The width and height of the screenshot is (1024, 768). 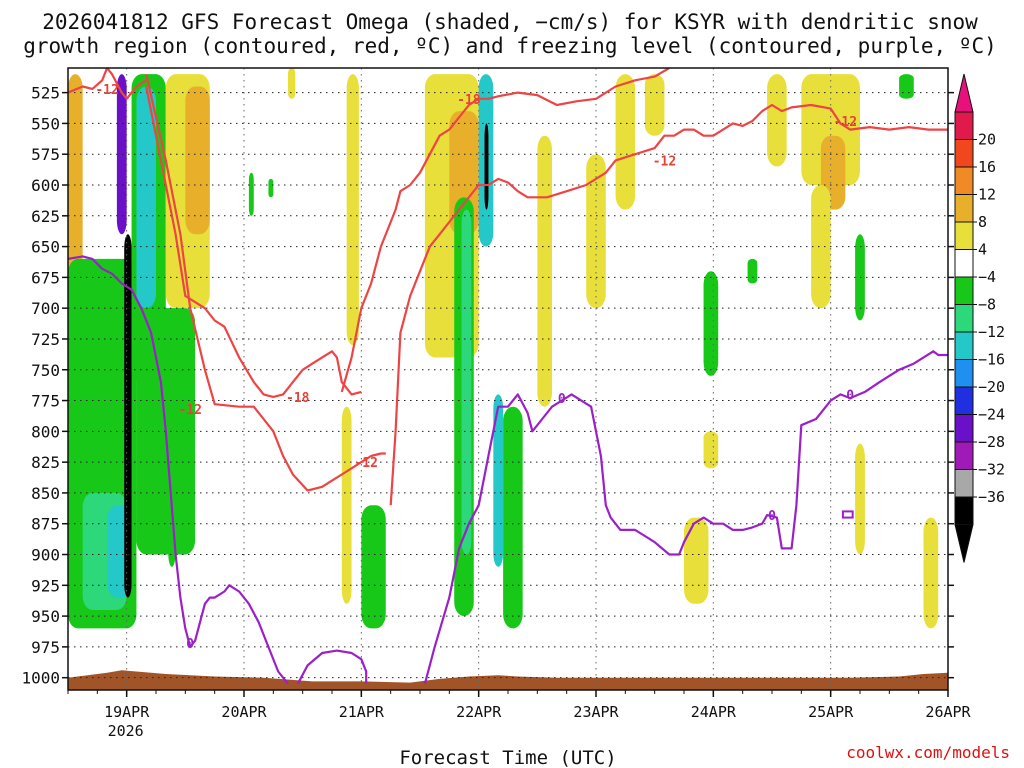 What do you see at coordinates (987, 195) in the screenshot?
I see `colorbar-label-2: 12` at bounding box center [987, 195].